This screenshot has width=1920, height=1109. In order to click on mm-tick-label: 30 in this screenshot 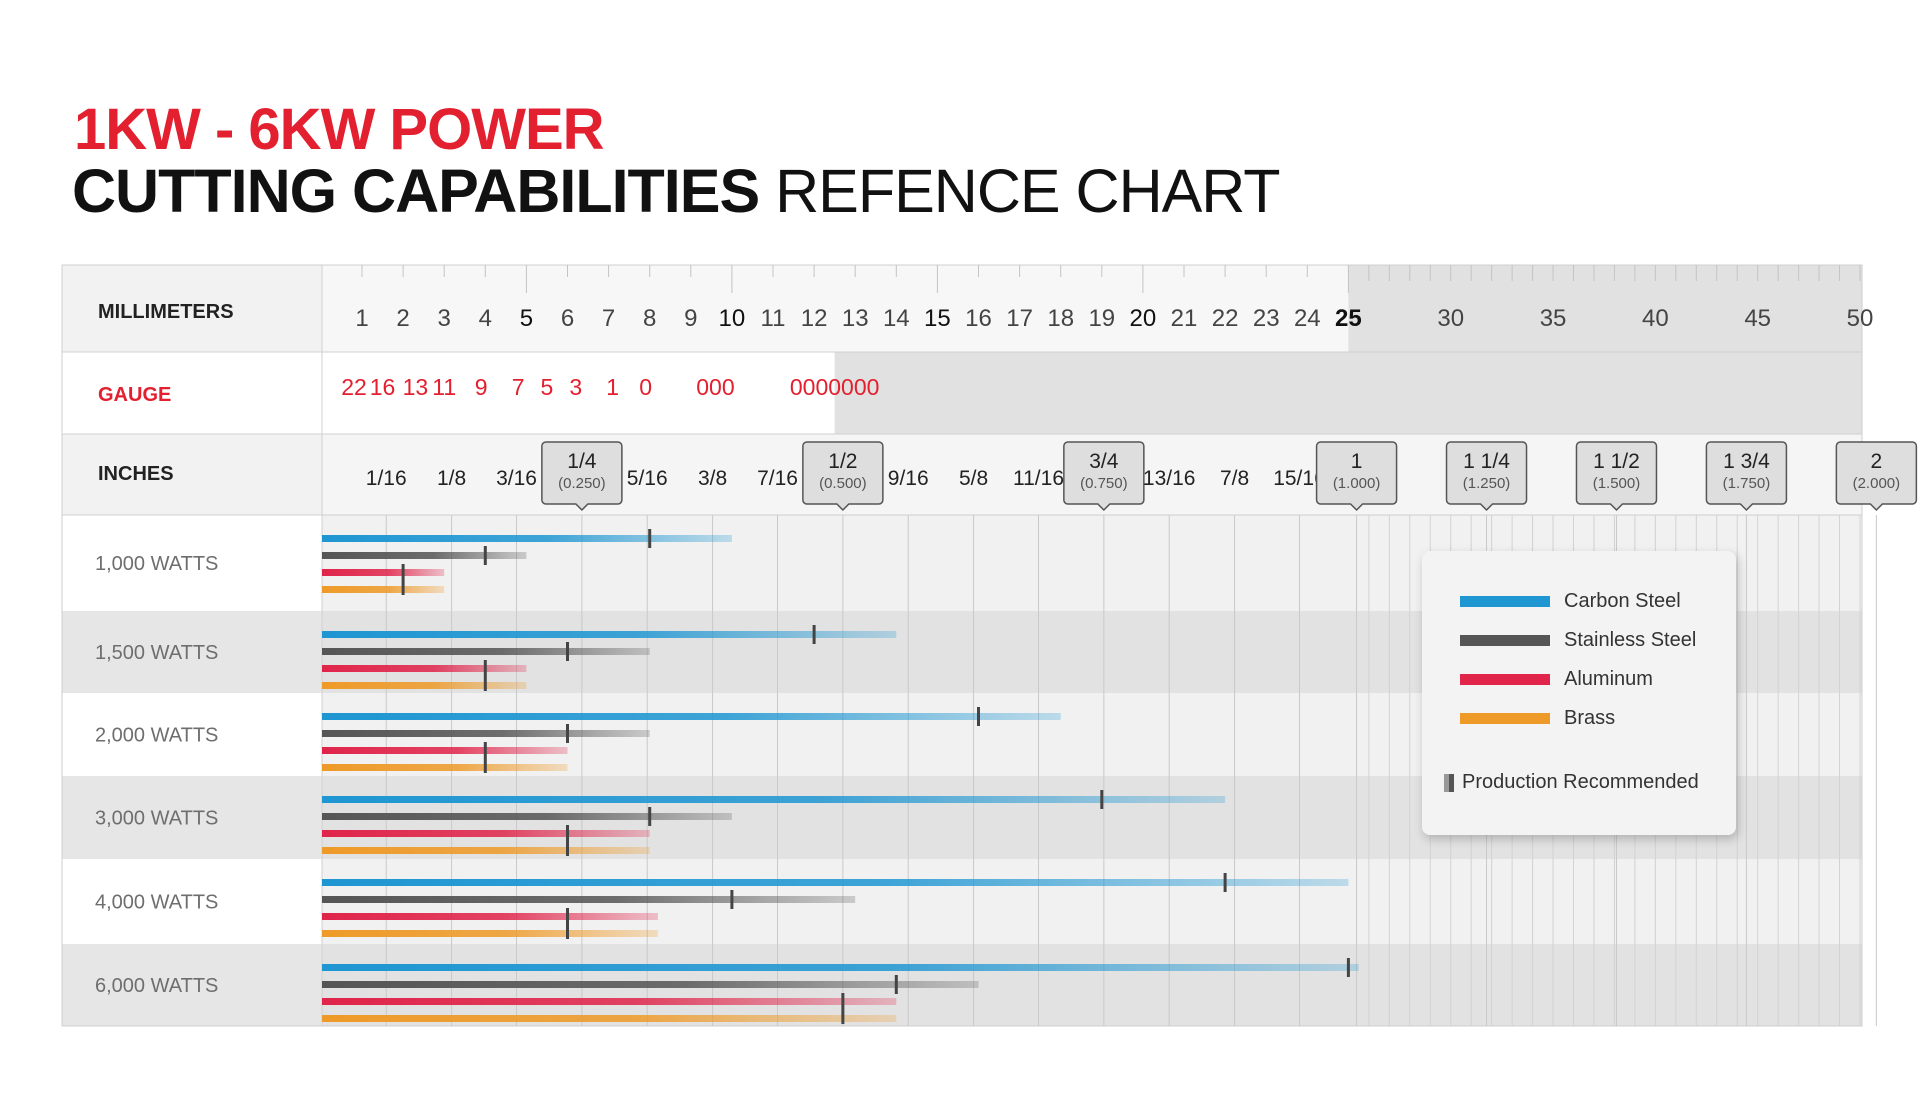, I will do `click(1450, 318)`.